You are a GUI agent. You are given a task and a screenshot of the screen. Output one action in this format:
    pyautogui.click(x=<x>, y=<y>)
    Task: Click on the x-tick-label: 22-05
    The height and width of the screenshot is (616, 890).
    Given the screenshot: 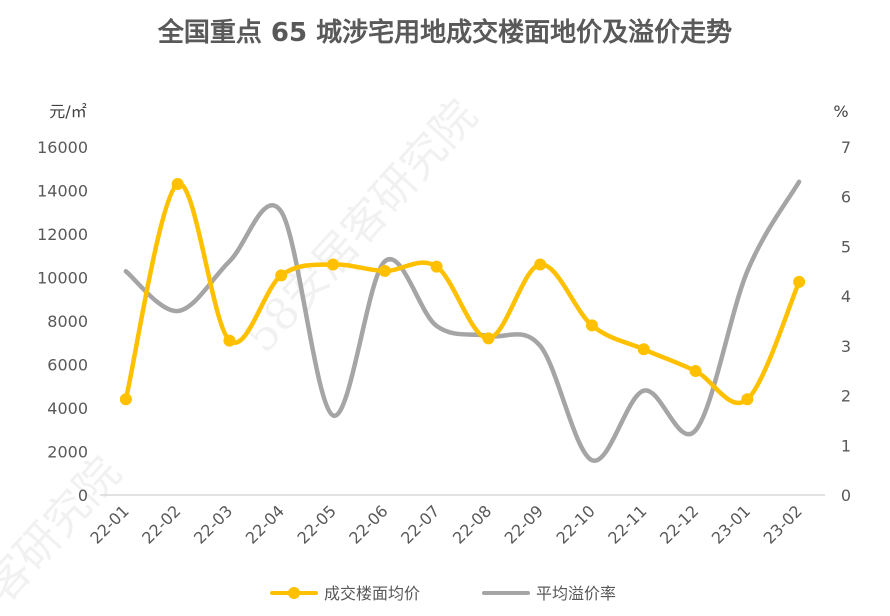 What is the action you would take?
    pyautogui.click(x=317, y=524)
    